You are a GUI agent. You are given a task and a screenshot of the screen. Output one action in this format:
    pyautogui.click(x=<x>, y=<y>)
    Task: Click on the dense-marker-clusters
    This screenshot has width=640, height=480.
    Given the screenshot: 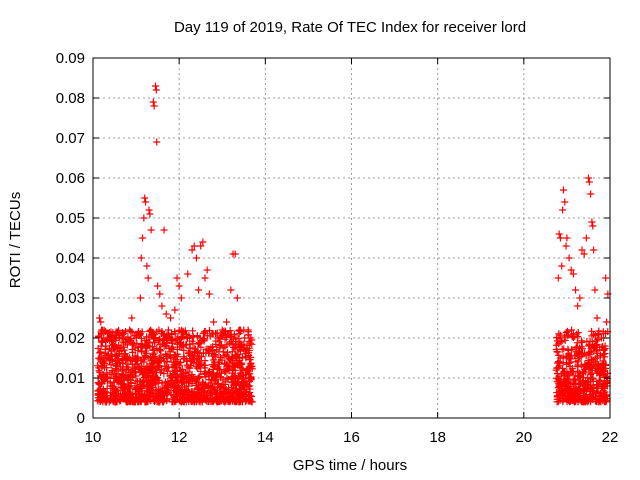 What is the action you would take?
    pyautogui.click(x=353, y=366)
    